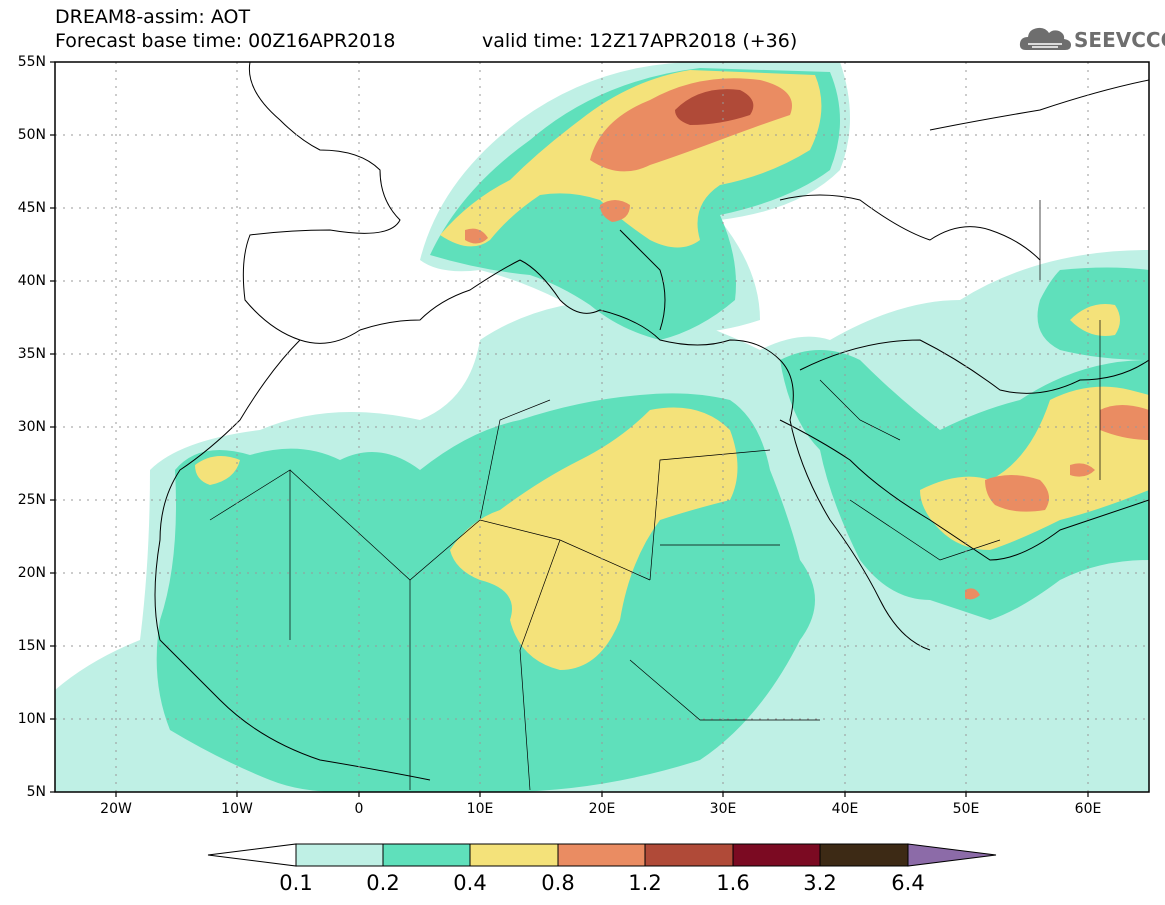 The image size is (1165, 905). What do you see at coordinates (31, 62) in the screenshot?
I see `lat-label-55n: 55N` at bounding box center [31, 62].